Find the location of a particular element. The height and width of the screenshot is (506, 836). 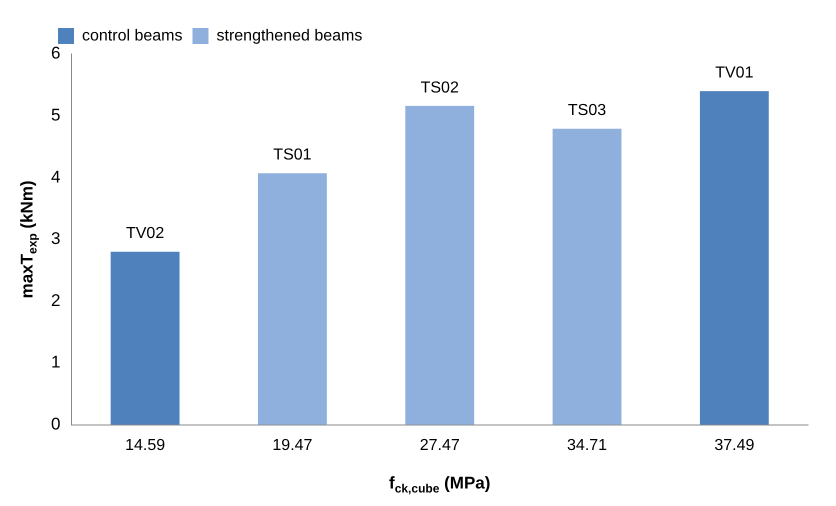

y-tick-label: 3 is located at coordinates (55, 238).